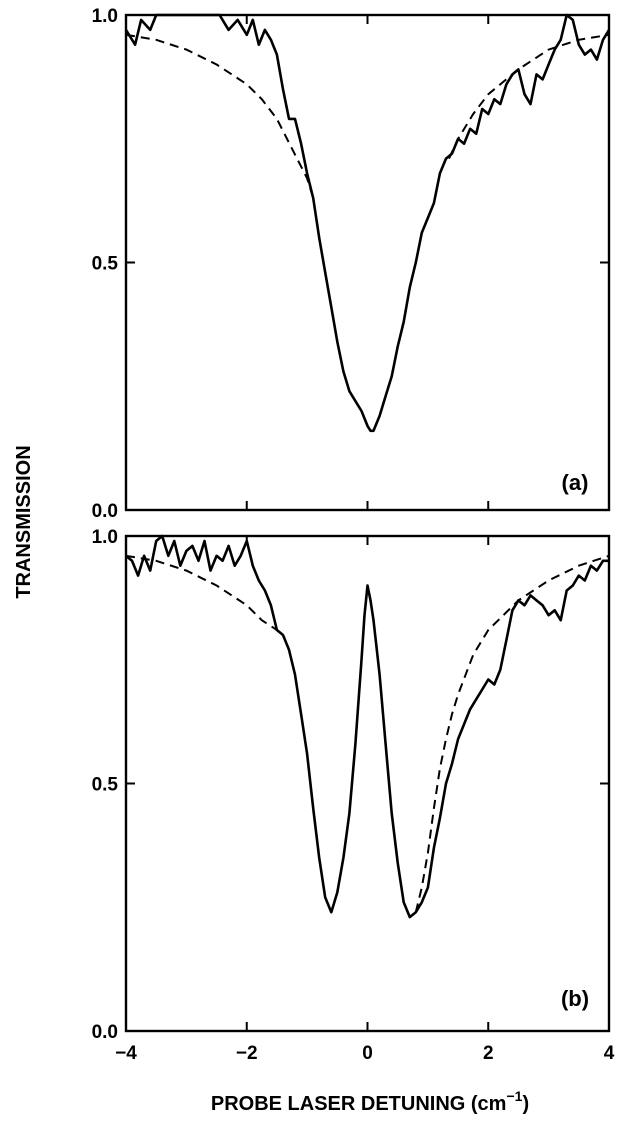 This screenshot has height=1125, width=623. What do you see at coordinates (609, 1053) in the screenshot?
I see `panel-b-x-tick-label: 4` at bounding box center [609, 1053].